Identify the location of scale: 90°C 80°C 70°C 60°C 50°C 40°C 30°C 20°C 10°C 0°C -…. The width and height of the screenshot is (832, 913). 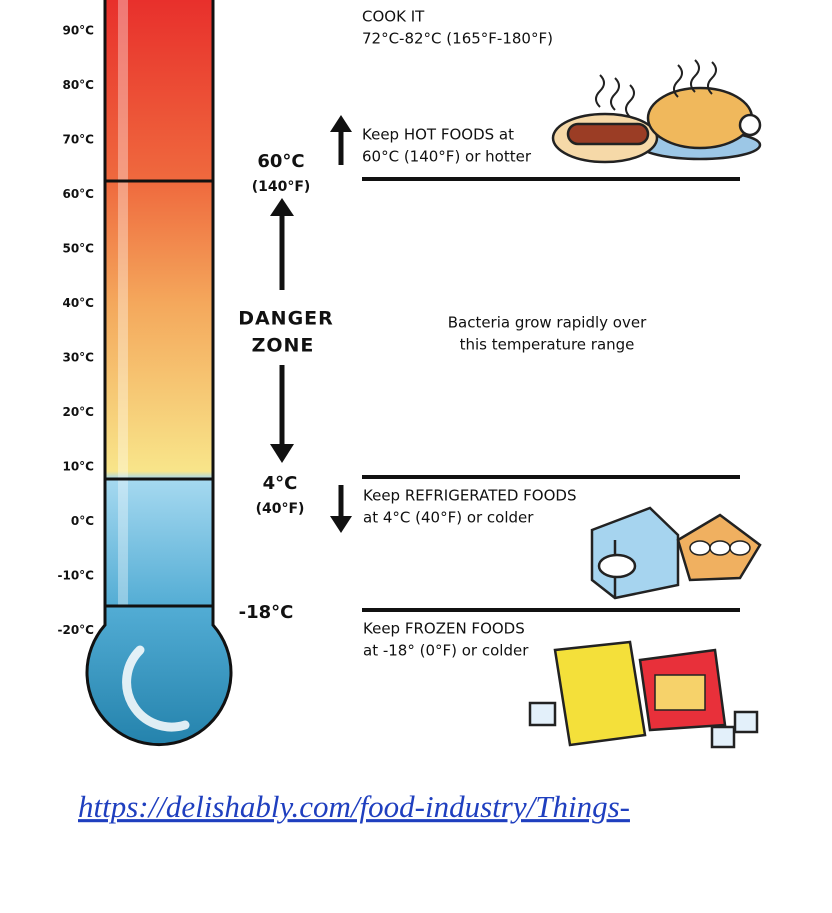
(76, 331).